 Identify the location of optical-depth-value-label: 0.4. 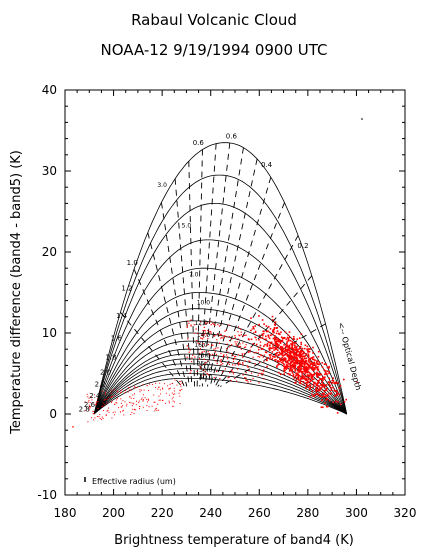
(267, 165).